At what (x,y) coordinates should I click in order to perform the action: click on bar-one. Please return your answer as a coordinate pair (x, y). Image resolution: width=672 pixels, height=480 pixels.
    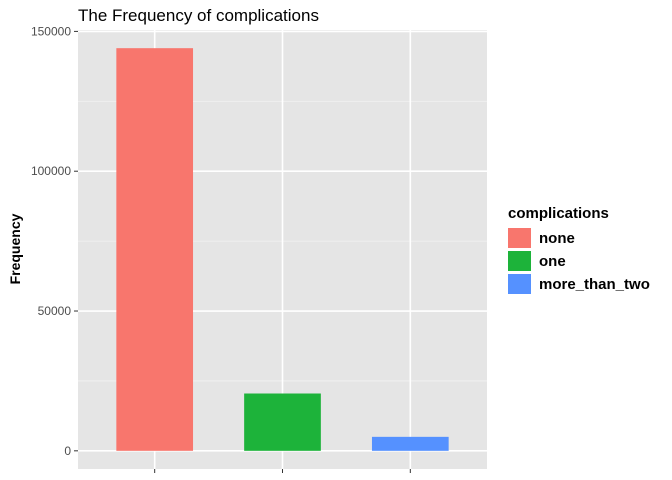
    Looking at the image, I should click on (282, 422).